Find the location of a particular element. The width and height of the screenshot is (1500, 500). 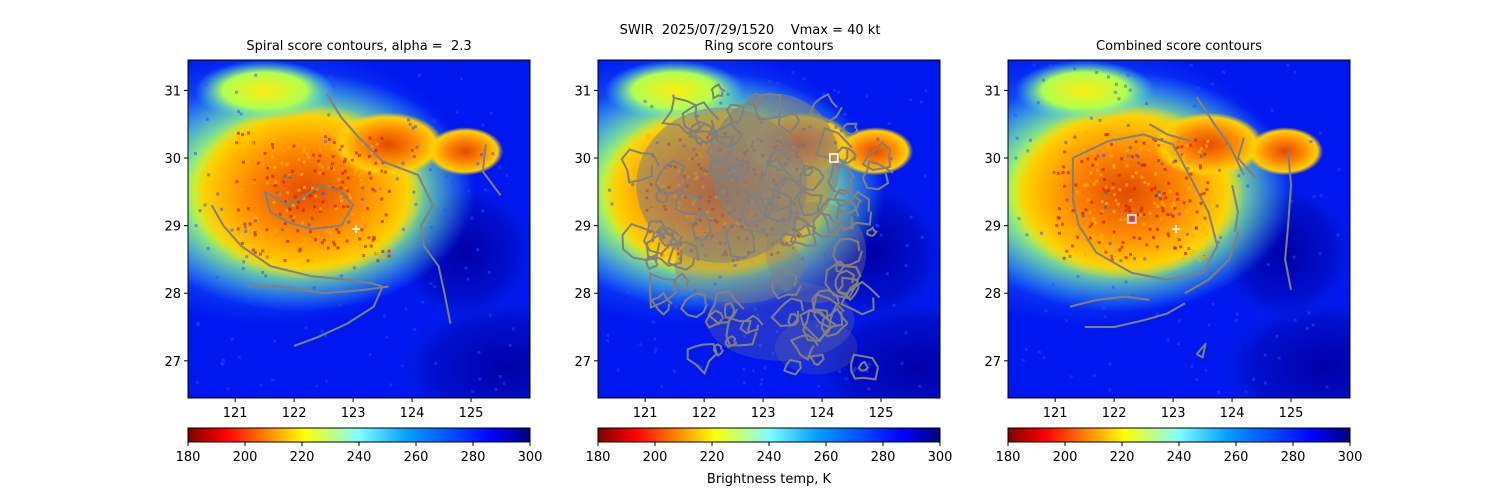

ring-contour-cluster is located at coordinates (757, 232).